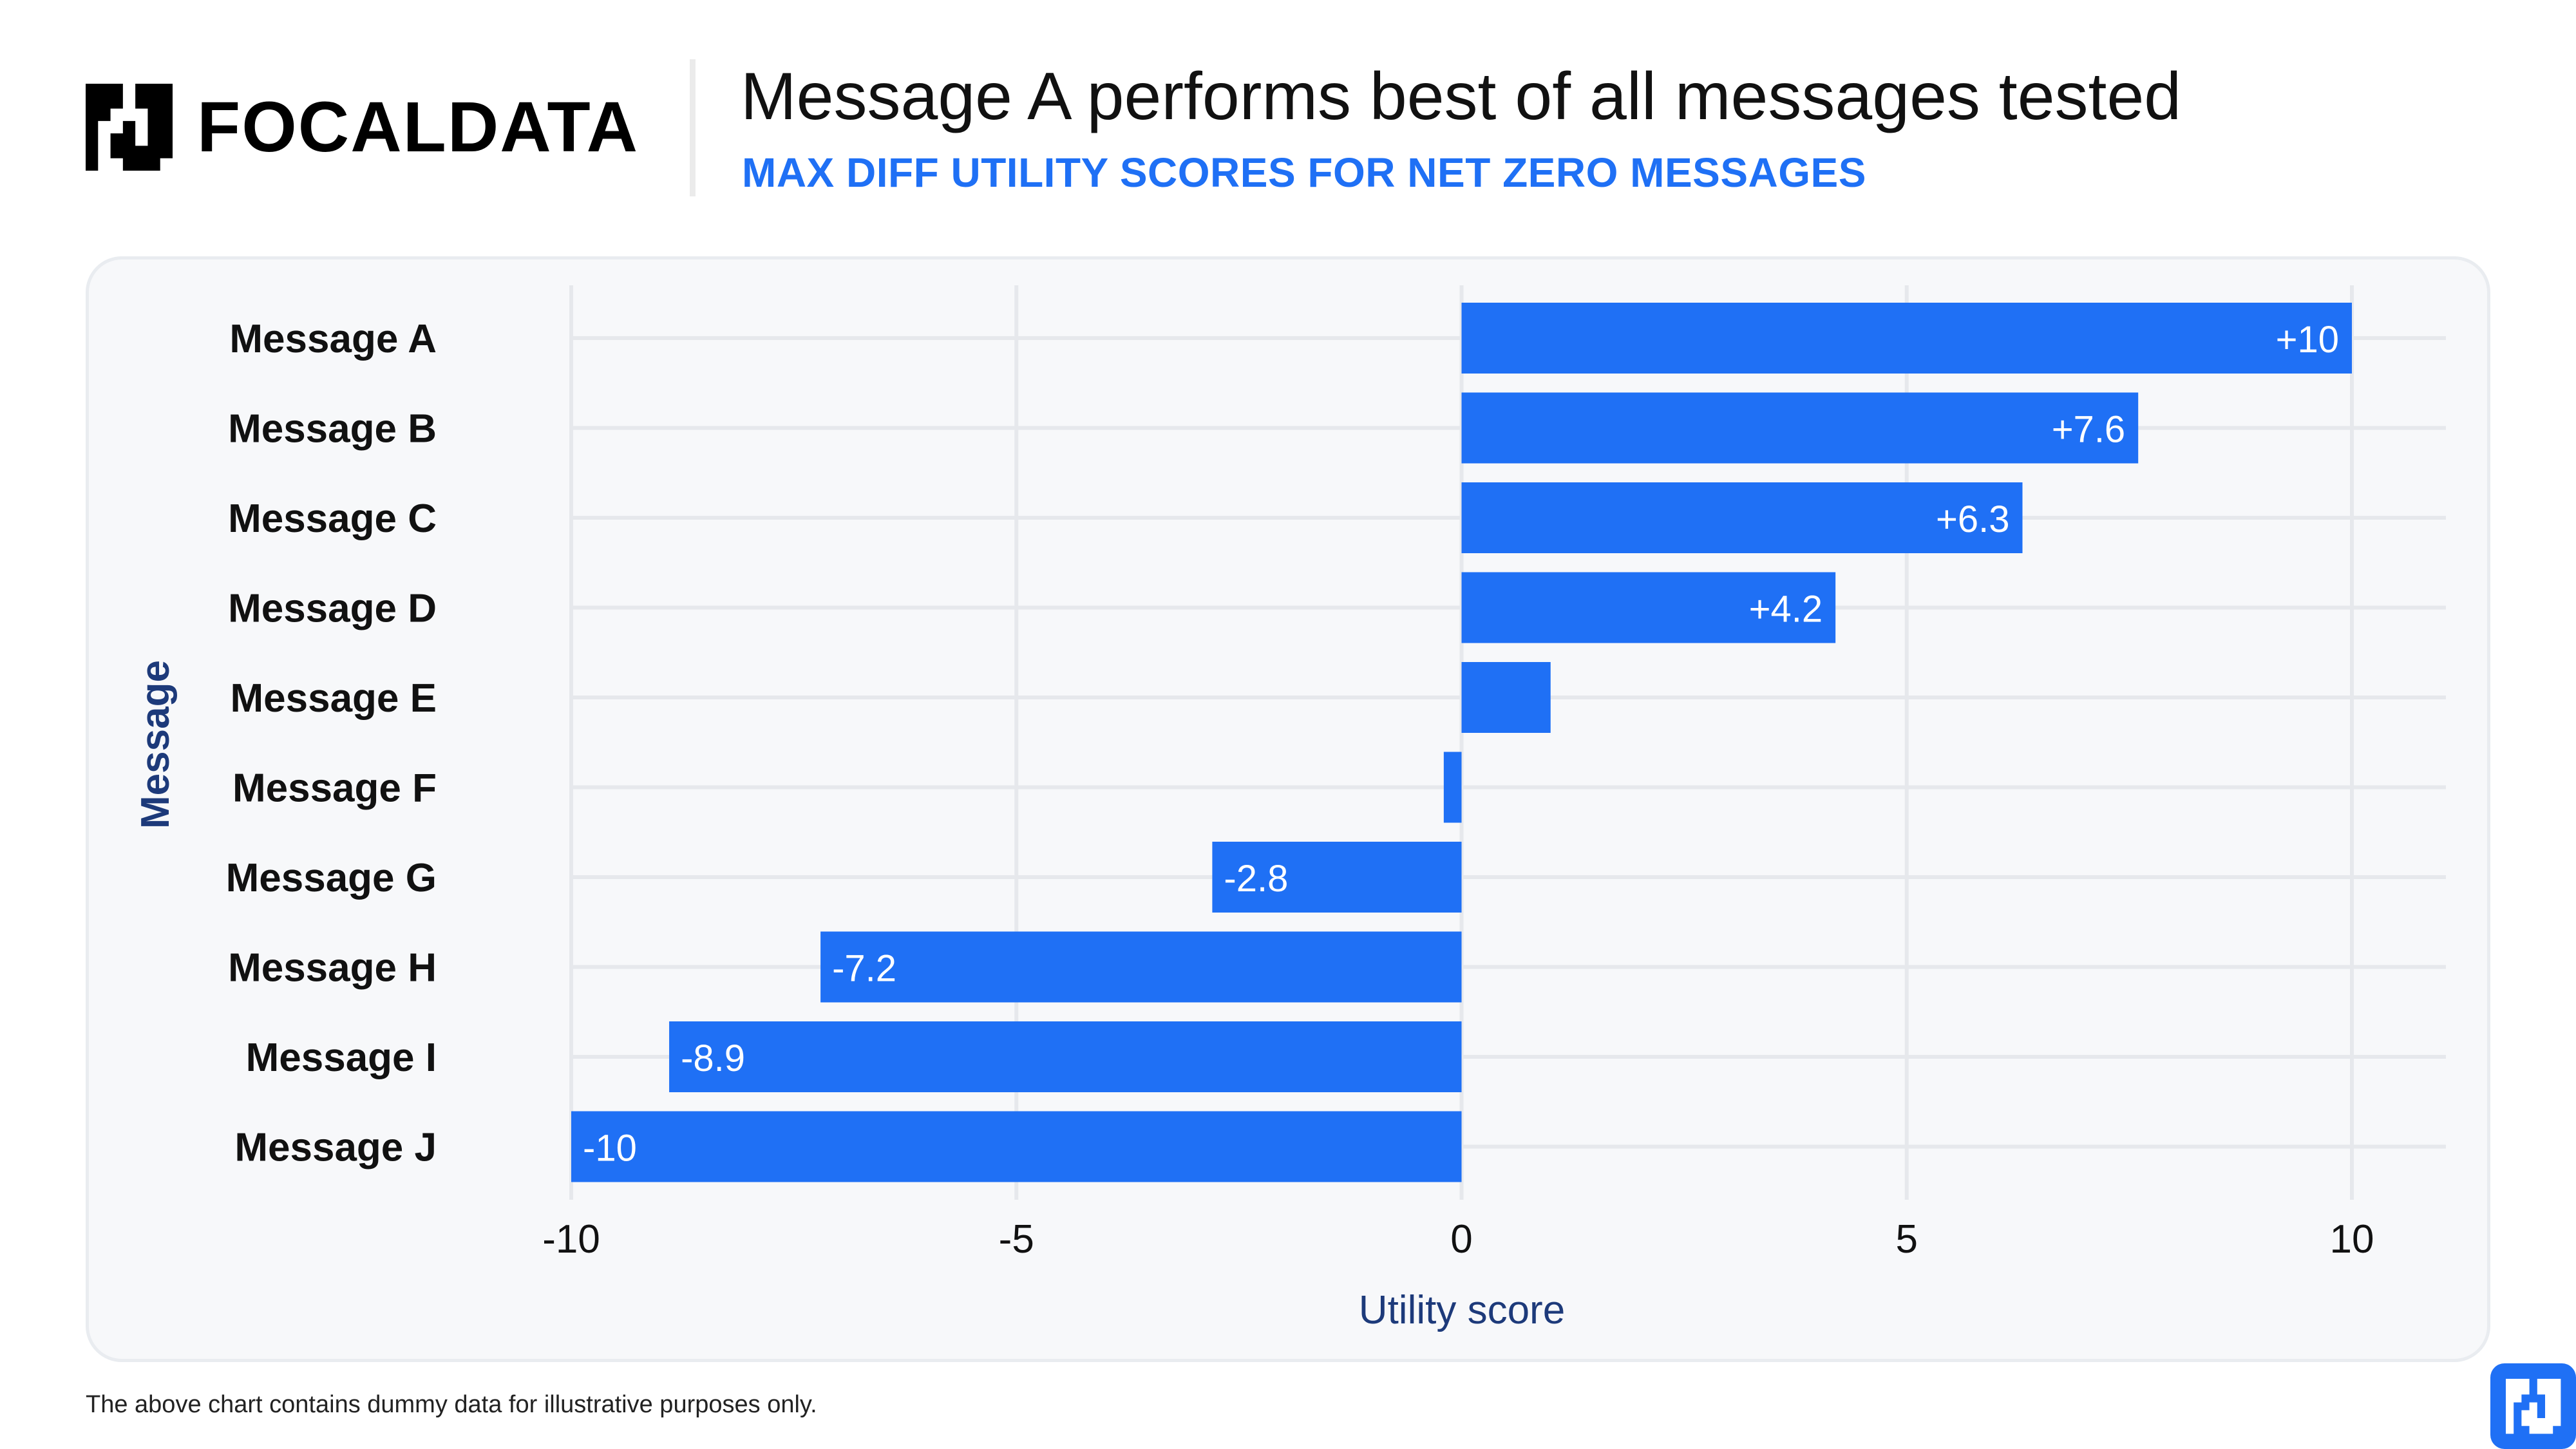  Describe the element at coordinates (571, 1239) in the screenshot. I see `x-tick-label: -10` at that location.